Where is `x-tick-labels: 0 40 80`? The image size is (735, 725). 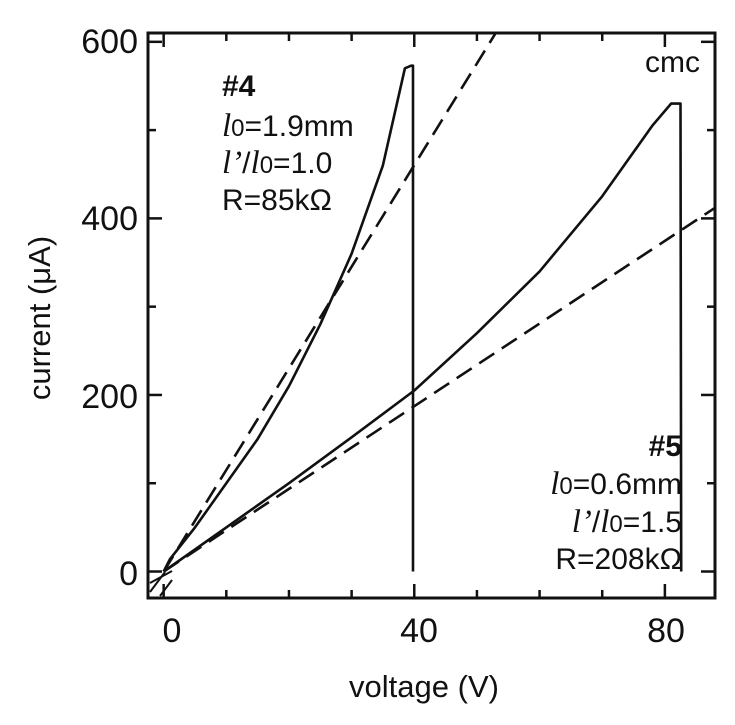 x-tick-labels: 0 40 80 is located at coordinates (424, 631).